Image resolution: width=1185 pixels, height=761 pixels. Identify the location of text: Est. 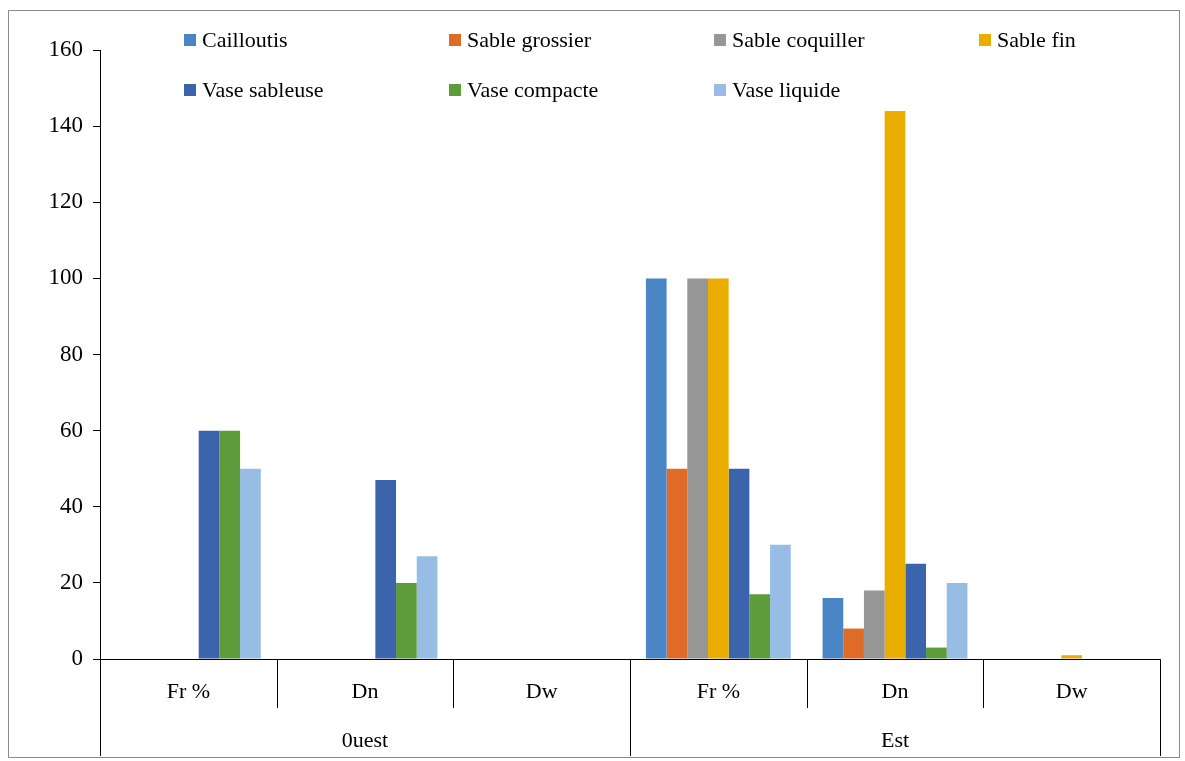
(895, 739).